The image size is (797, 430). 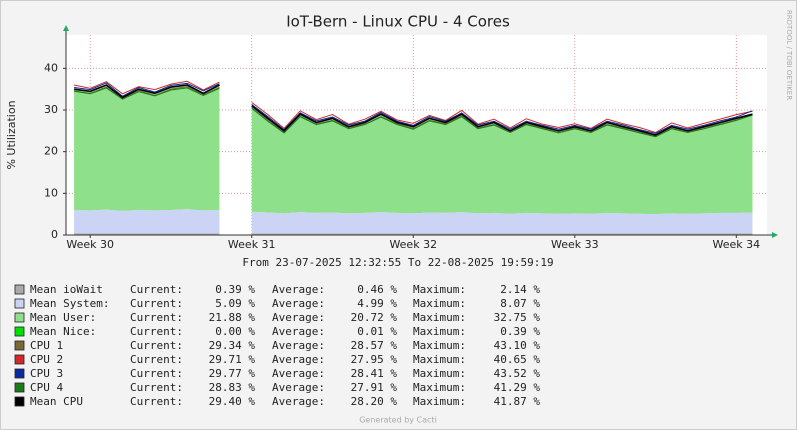 What do you see at coordinates (232, 401) in the screenshot?
I see `stat-value: 29.40 %` at bounding box center [232, 401].